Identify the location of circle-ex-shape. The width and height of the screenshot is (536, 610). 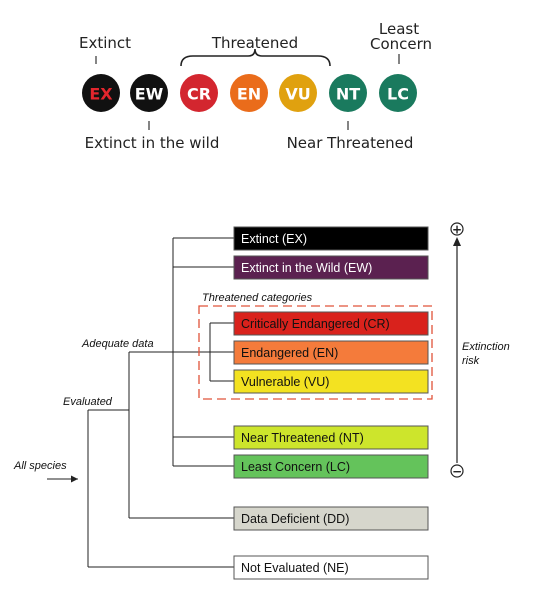
(101, 93).